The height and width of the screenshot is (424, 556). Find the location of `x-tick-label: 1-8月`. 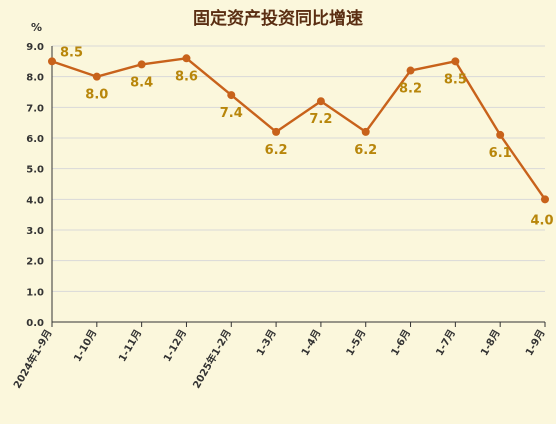

x-tick-label: 1-8月 is located at coordinates (490, 343).